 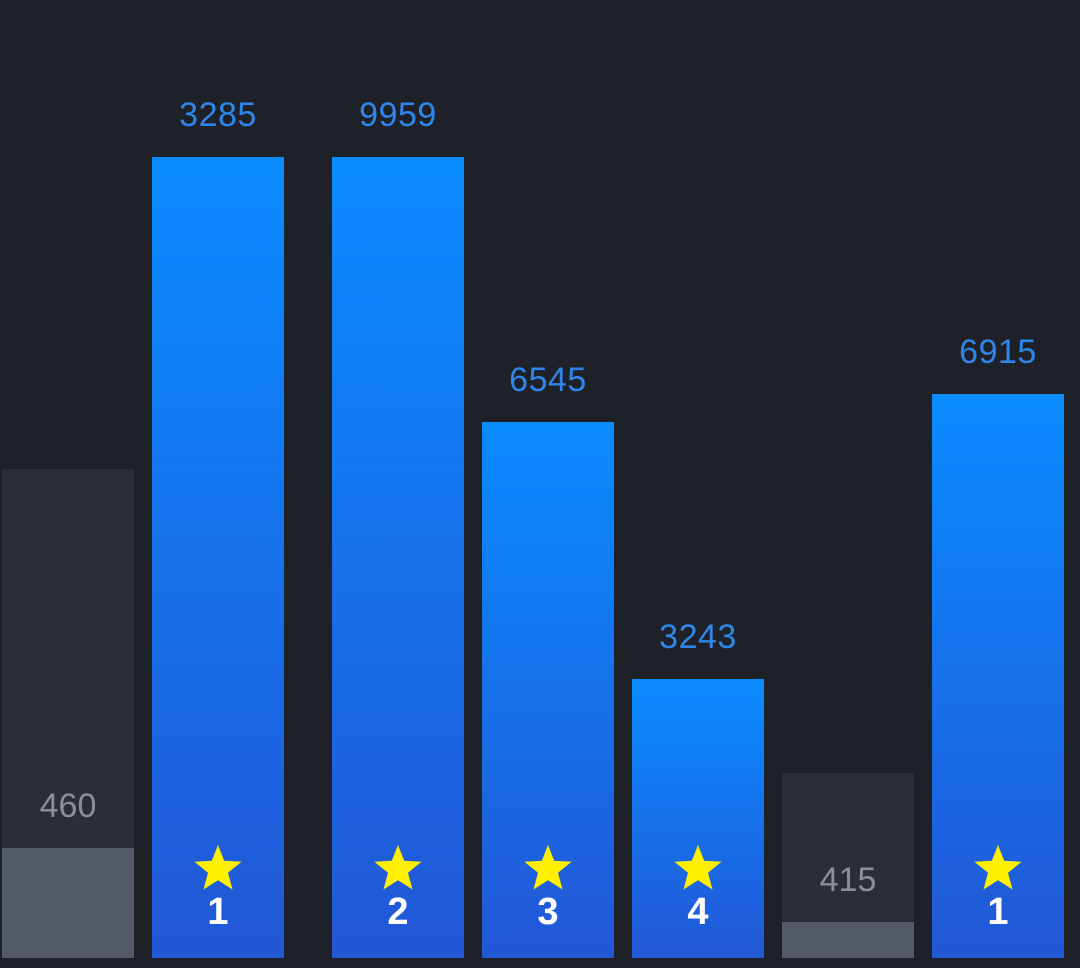 What do you see at coordinates (698, 818) in the screenshot?
I see `bar-item: 4` at bounding box center [698, 818].